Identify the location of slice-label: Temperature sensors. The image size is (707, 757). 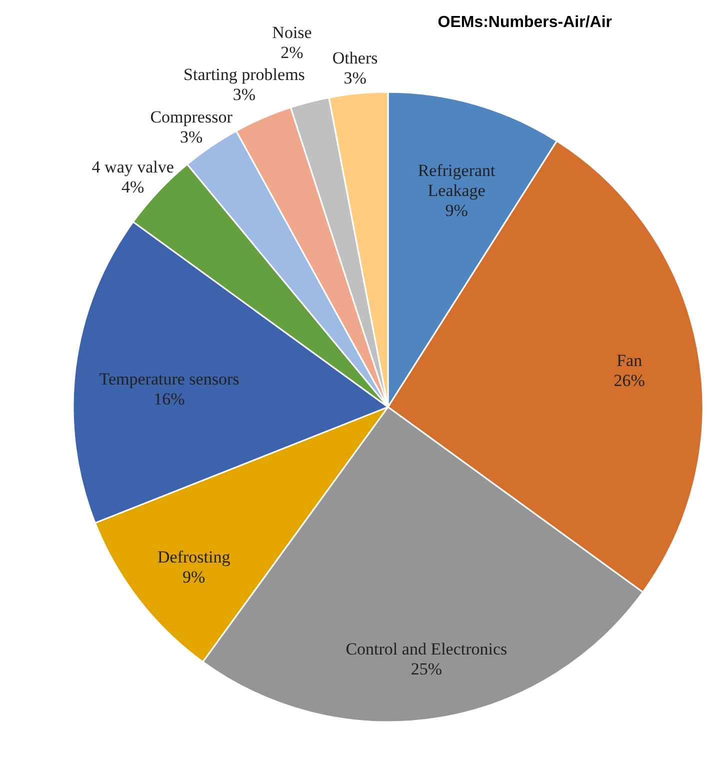
(169, 378).